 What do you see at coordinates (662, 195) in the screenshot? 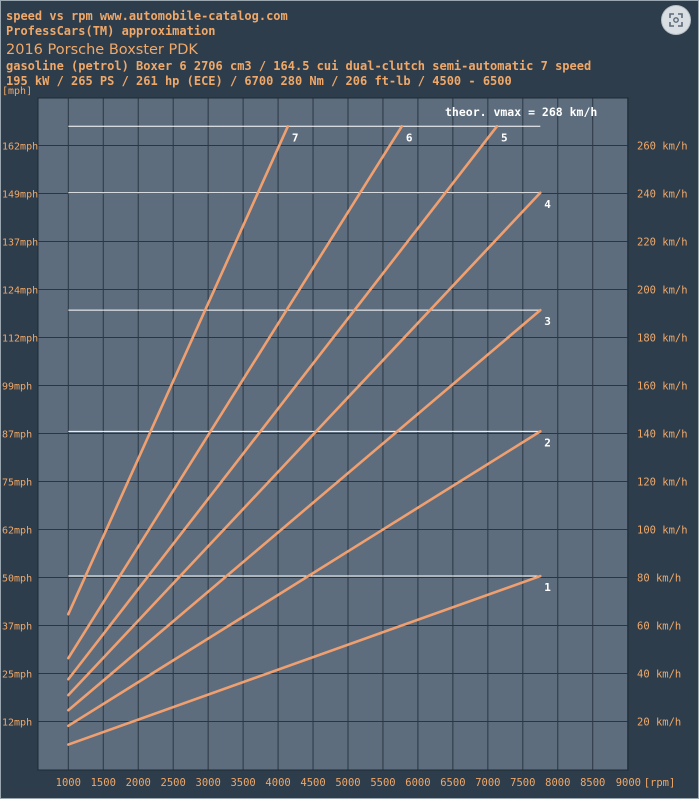
I see `y-tick-label-kmh: 240 km/h` at bounding box center [662, 195].